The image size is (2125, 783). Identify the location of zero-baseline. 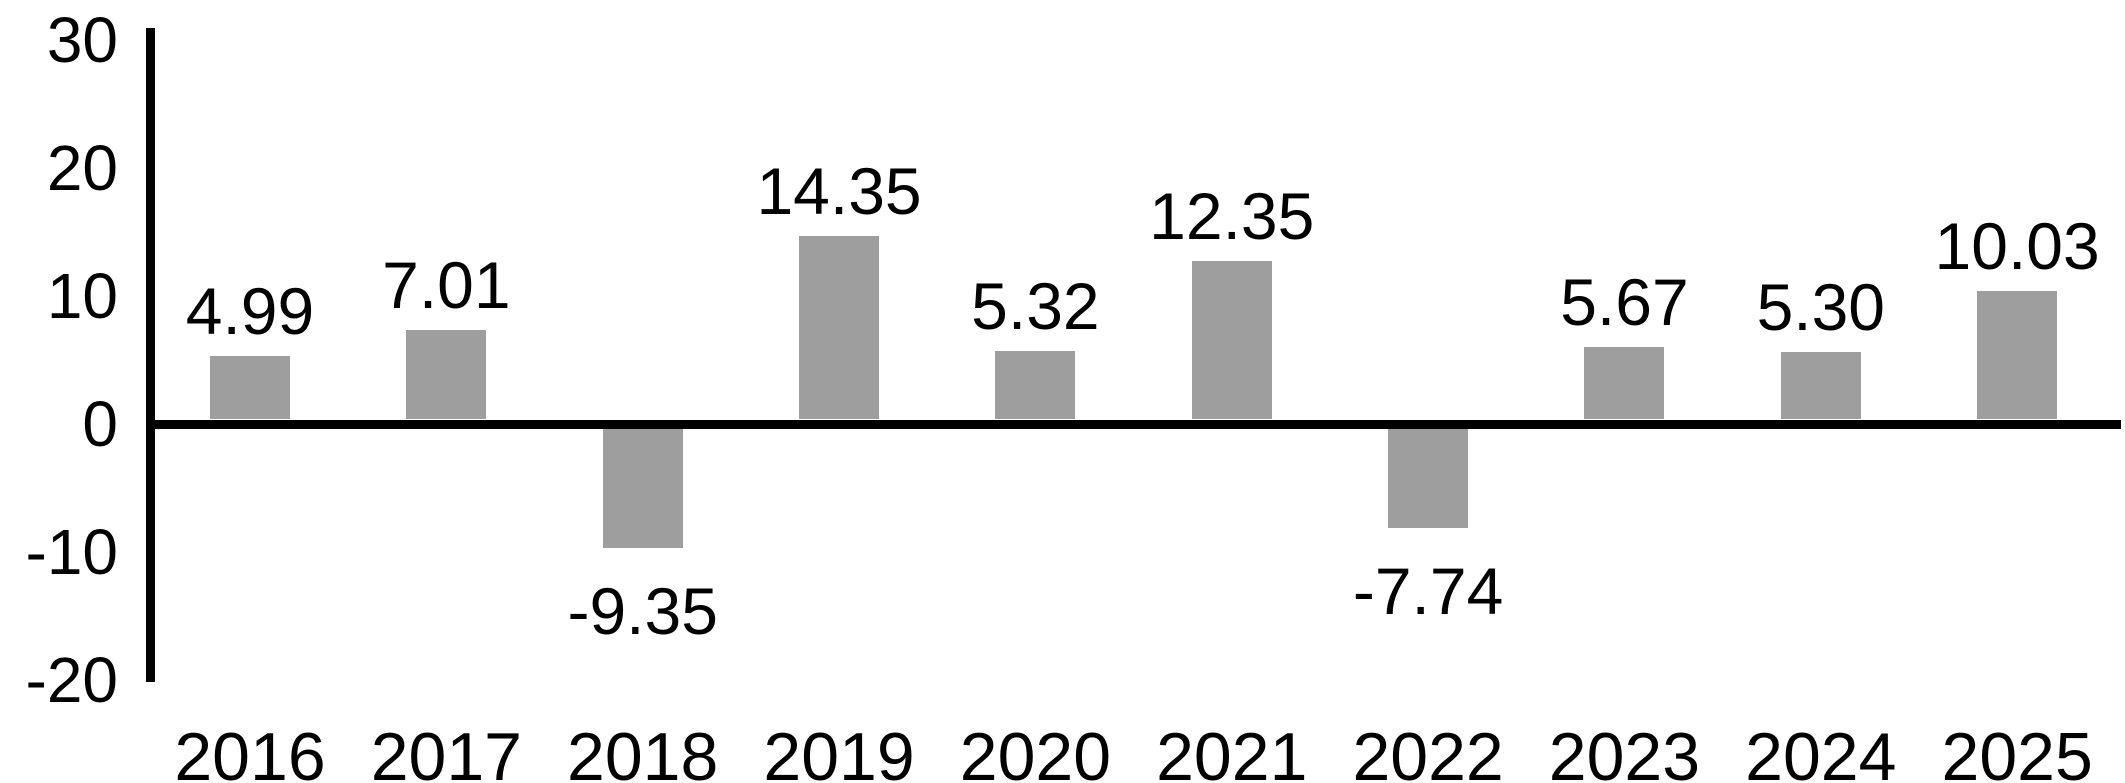
(1133, 424).